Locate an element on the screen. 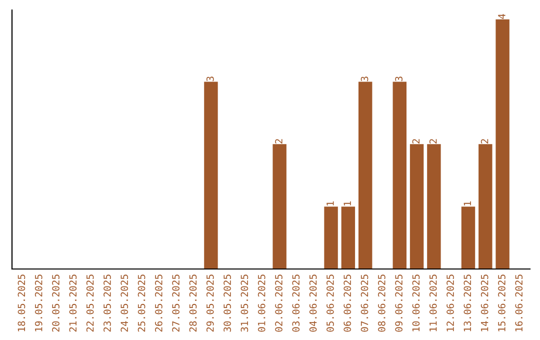 The image size is (540, 340). x-tick-label: 15.06.2025 is located at coordinates (502, 303).